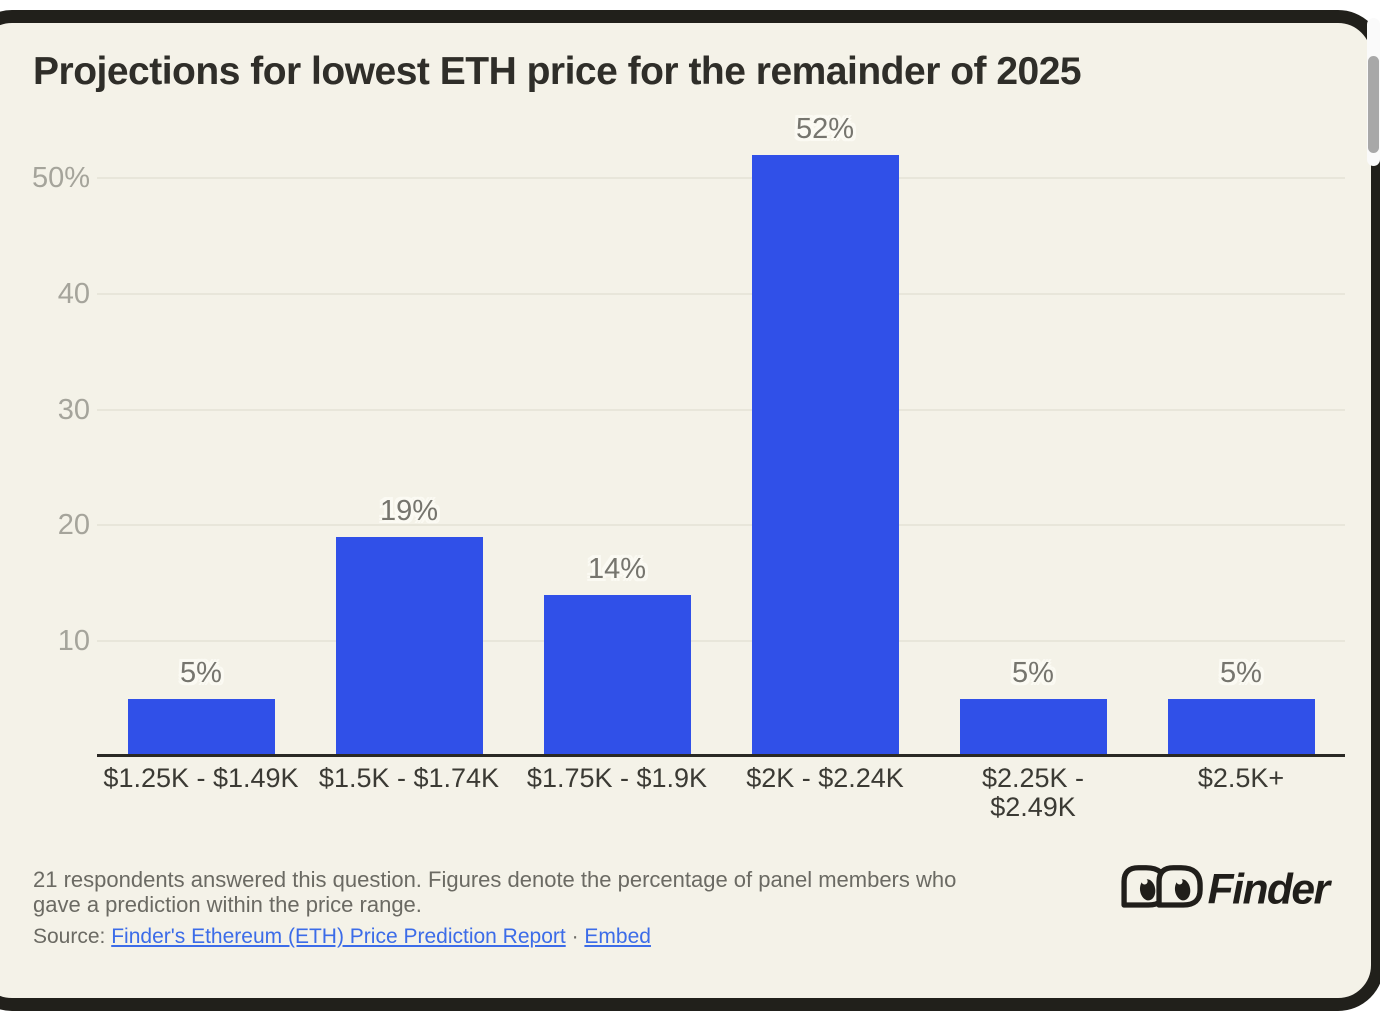 The width and height of the screenshot is (1380, 1020). What do you see at coordinates (617, 936) in the screenshot?
I see `embed-link: Embed` at bounding box center [617, 936].